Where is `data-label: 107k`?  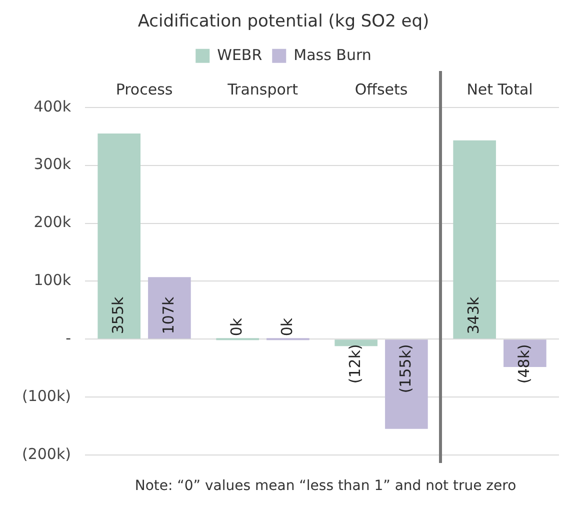 data-label: 107k is located at coordinates (168, 315).